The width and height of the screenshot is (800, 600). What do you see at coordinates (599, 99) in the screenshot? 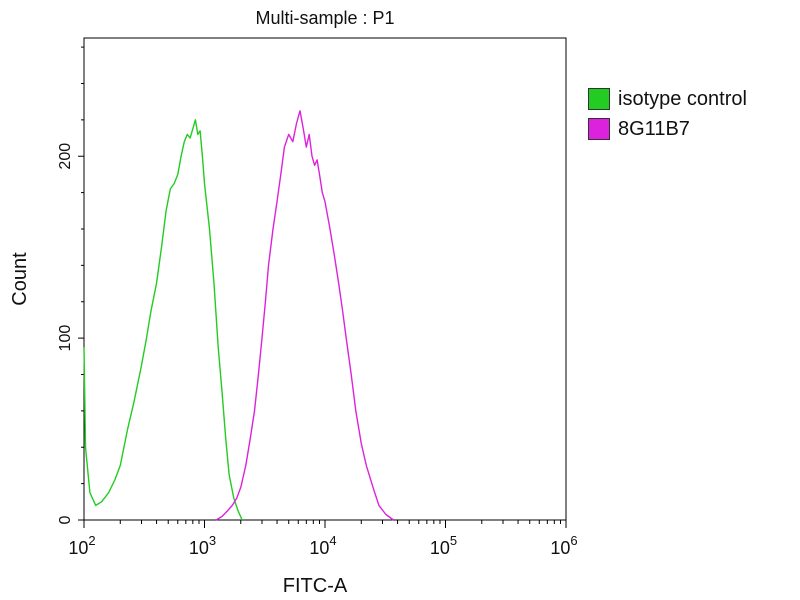
I see `legend-swatch-green` at bounding box center [599, 99].